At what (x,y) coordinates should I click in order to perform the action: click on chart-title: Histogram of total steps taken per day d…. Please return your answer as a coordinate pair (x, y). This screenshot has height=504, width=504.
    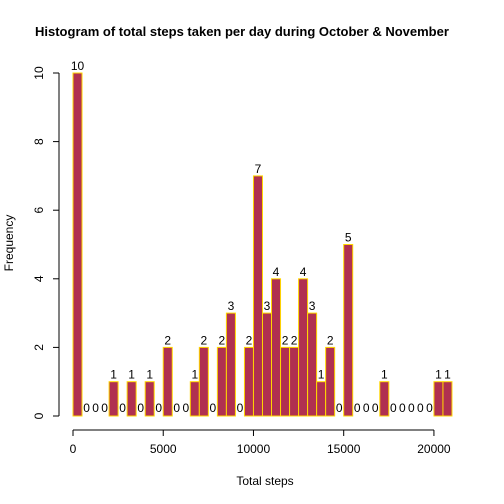
    Looking at the image, I should click on (242, 31).